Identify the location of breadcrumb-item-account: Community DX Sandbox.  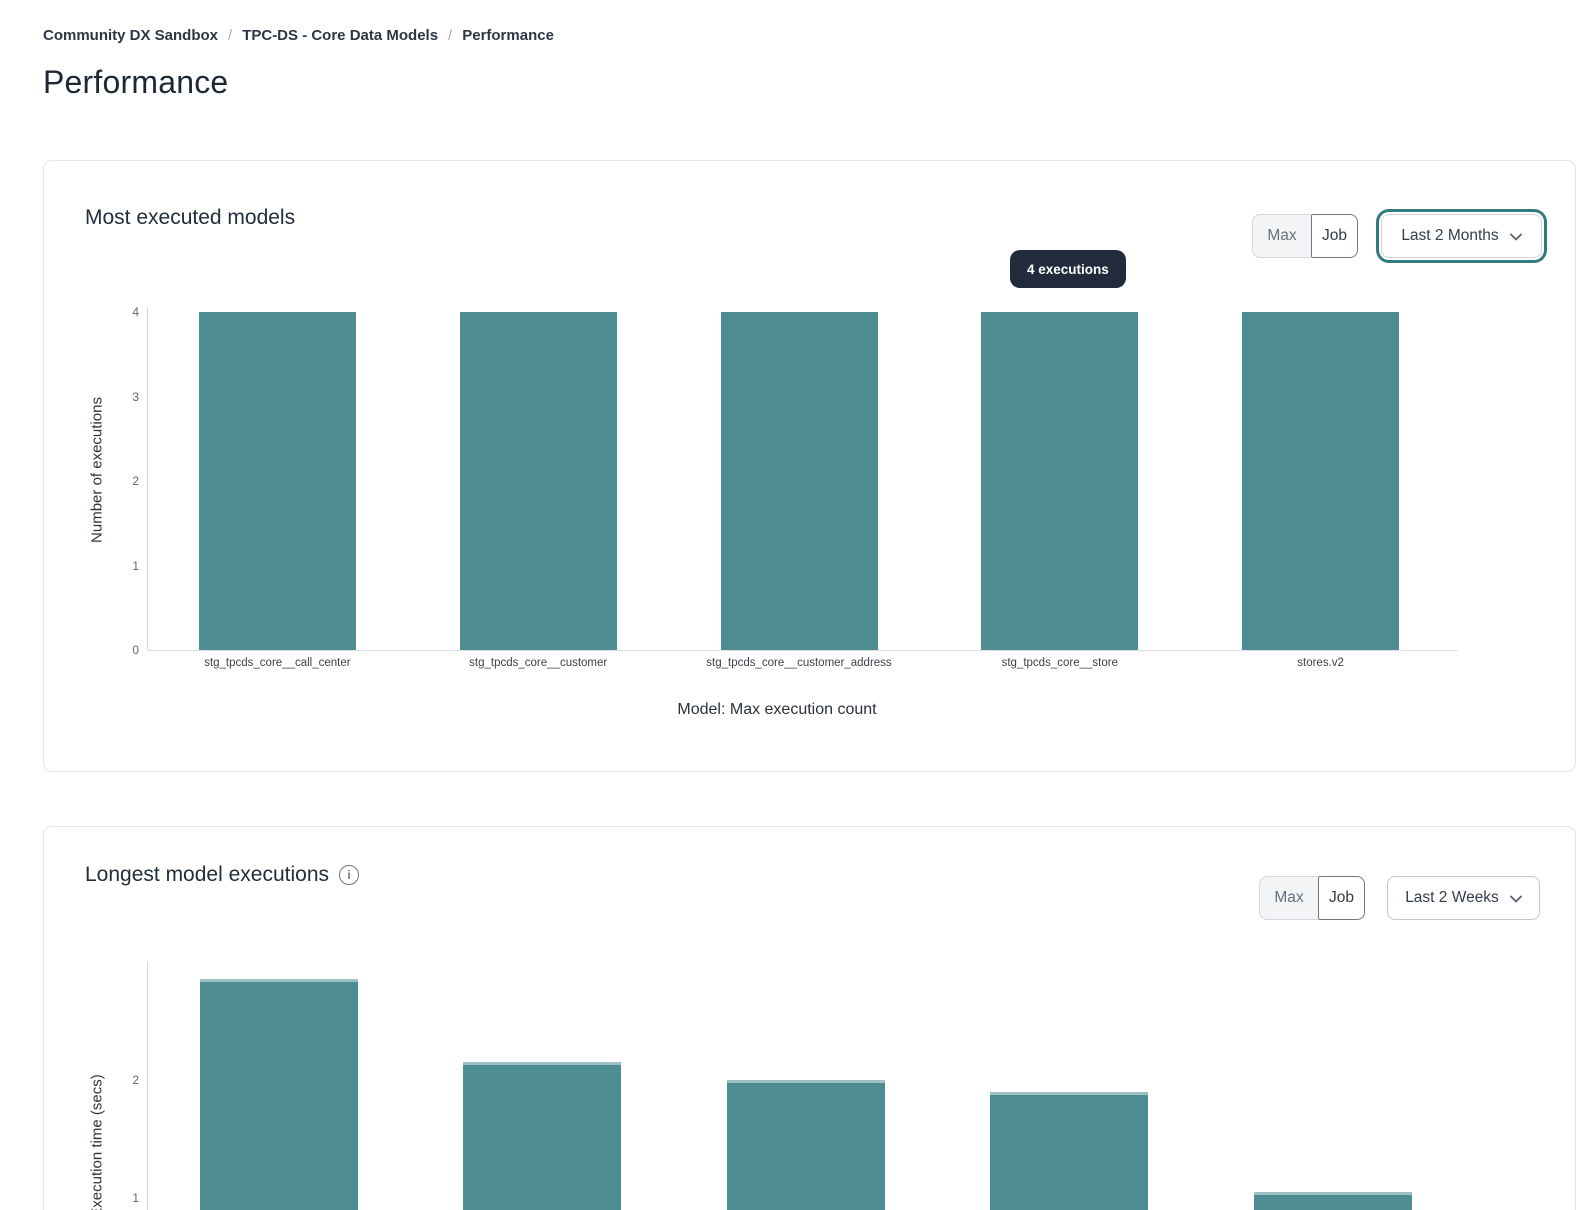
(131, 35).